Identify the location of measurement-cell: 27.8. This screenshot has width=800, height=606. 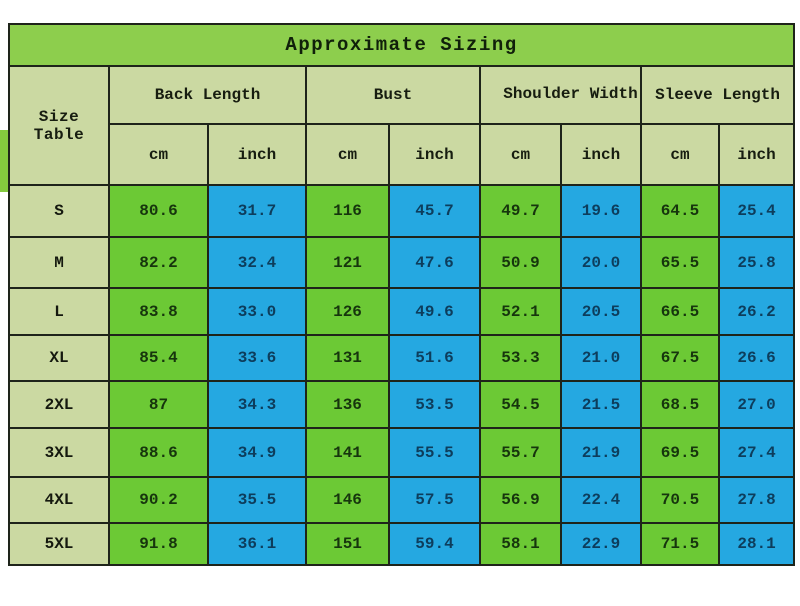
(756, 500).